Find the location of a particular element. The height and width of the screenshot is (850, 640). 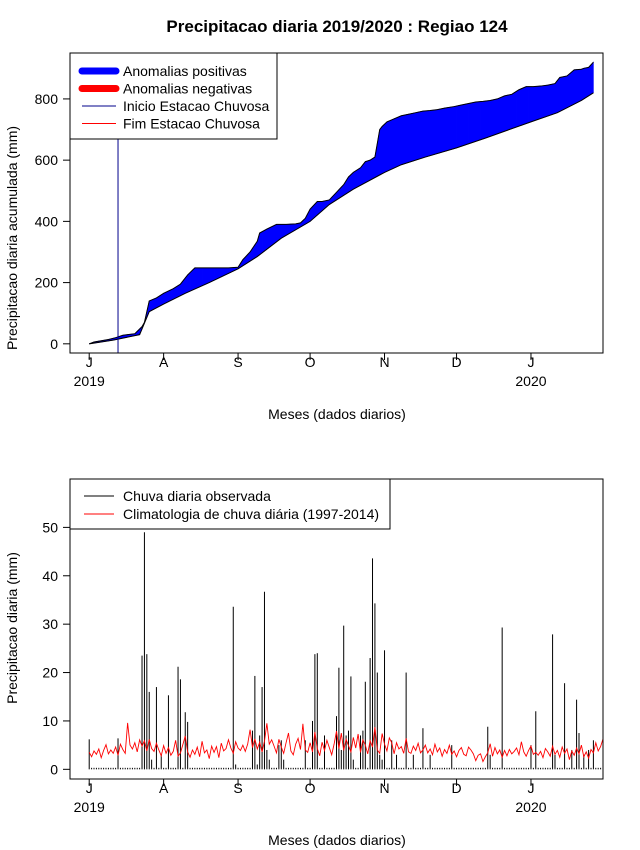

y-tick-label: 800 is located at coordinates (47, 99).